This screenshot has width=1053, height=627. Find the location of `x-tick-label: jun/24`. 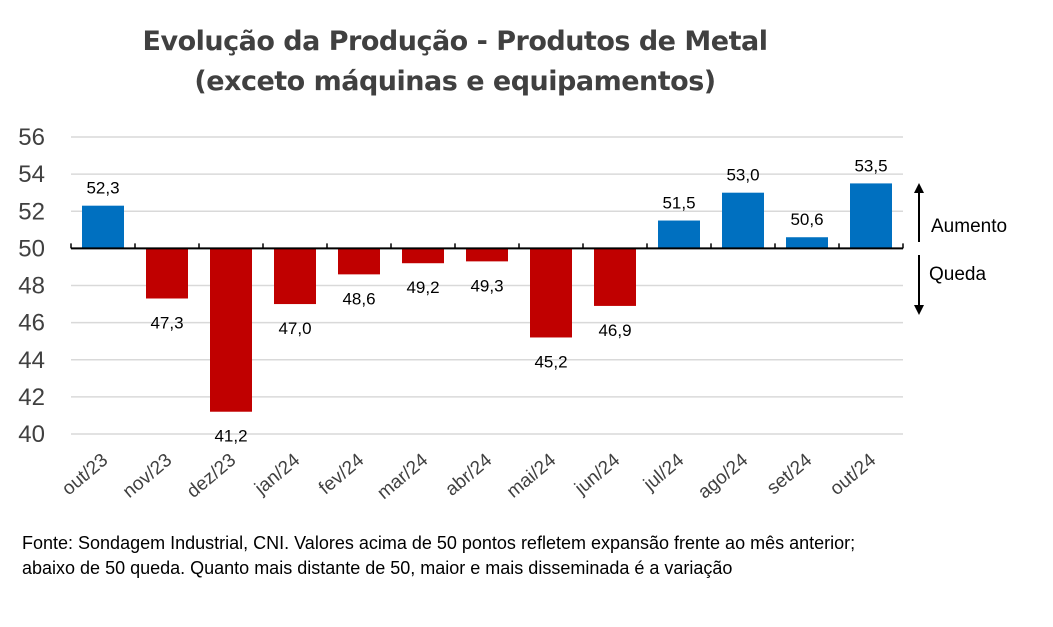

x-tick-label: jun/24 is located at coordinates (597, 474).